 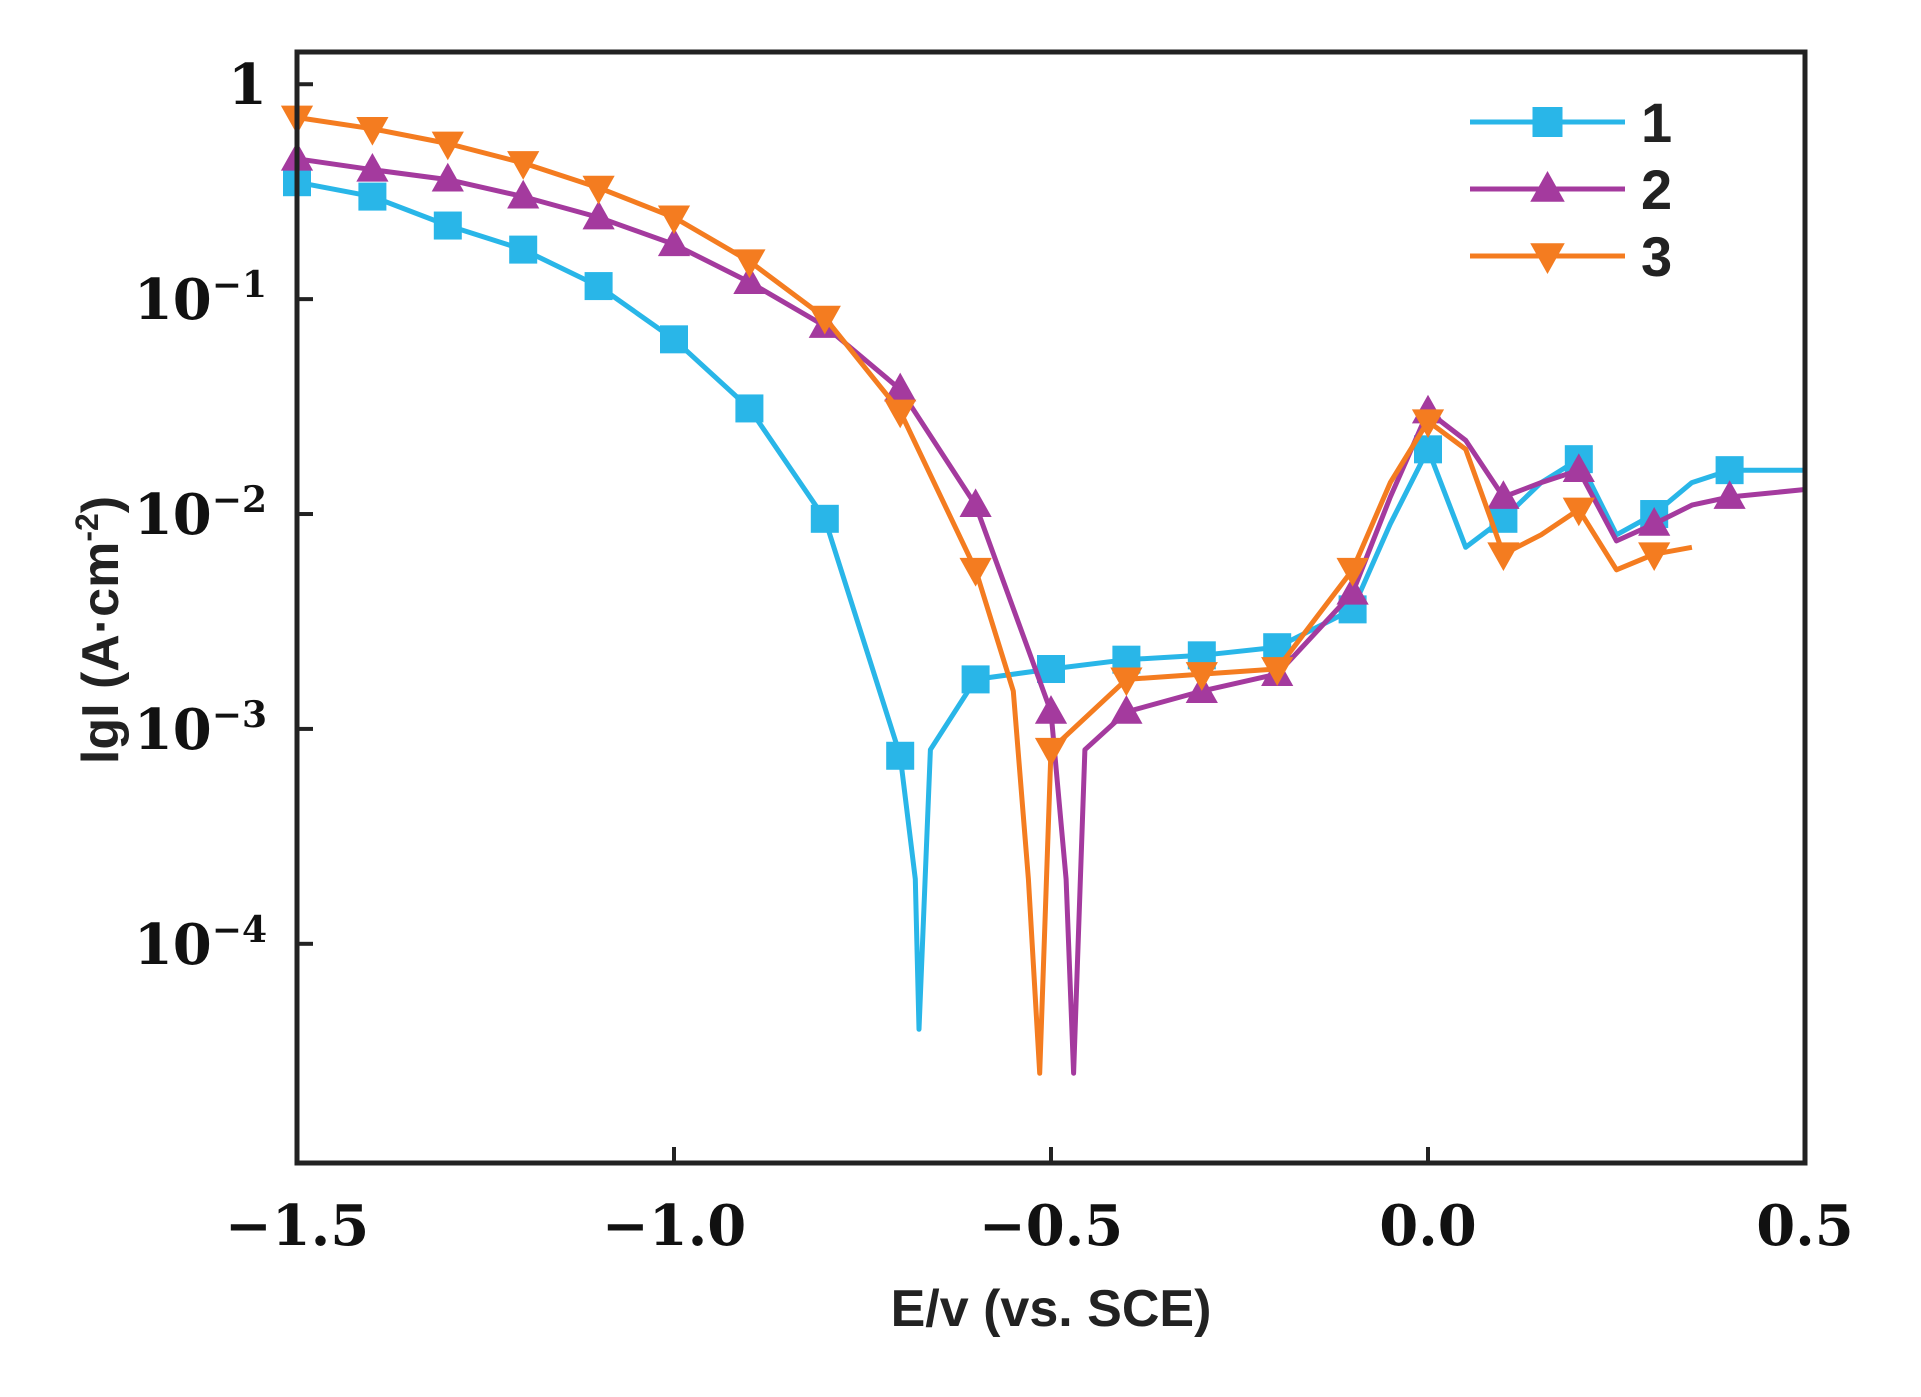 What do you see at coordinates (1571, 256) in the screenshot?
I see `legend-item-3: 3` at bounding box center [1571, 256].